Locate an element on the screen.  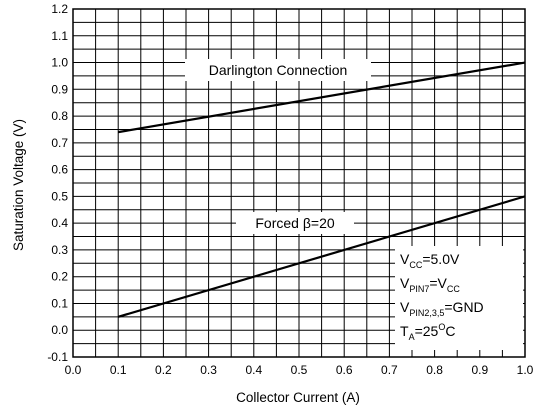
x-tick-label: 0.8 is located at coordinates (434, 370).